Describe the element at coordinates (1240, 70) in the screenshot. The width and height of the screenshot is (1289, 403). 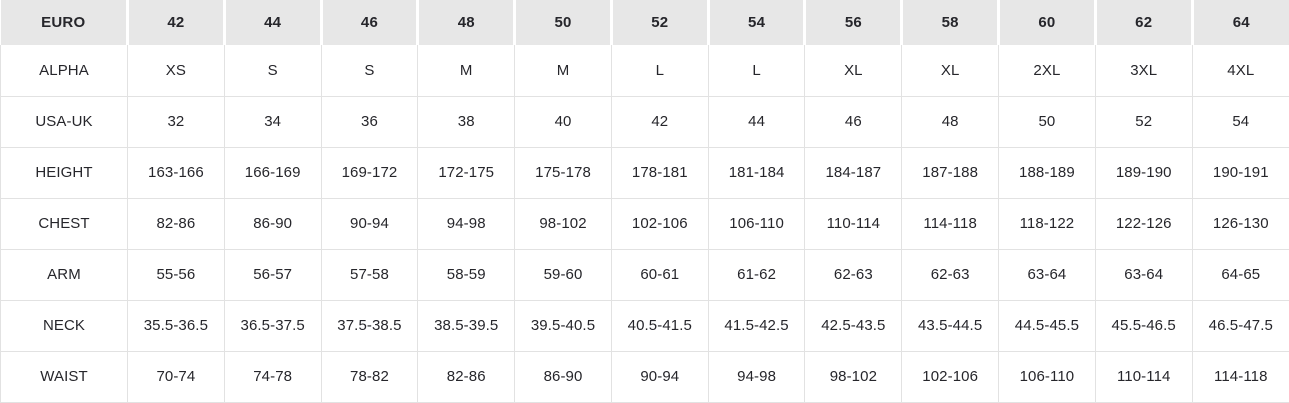
I see `data-cell: 4XL` at that location.